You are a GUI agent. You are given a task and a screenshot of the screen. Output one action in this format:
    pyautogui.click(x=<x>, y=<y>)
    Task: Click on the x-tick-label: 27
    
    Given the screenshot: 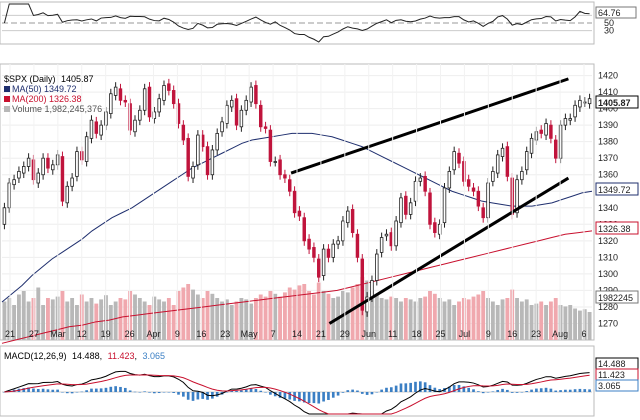 What is the action you would take?
    pyautogui.click(x=34, y=334)
    